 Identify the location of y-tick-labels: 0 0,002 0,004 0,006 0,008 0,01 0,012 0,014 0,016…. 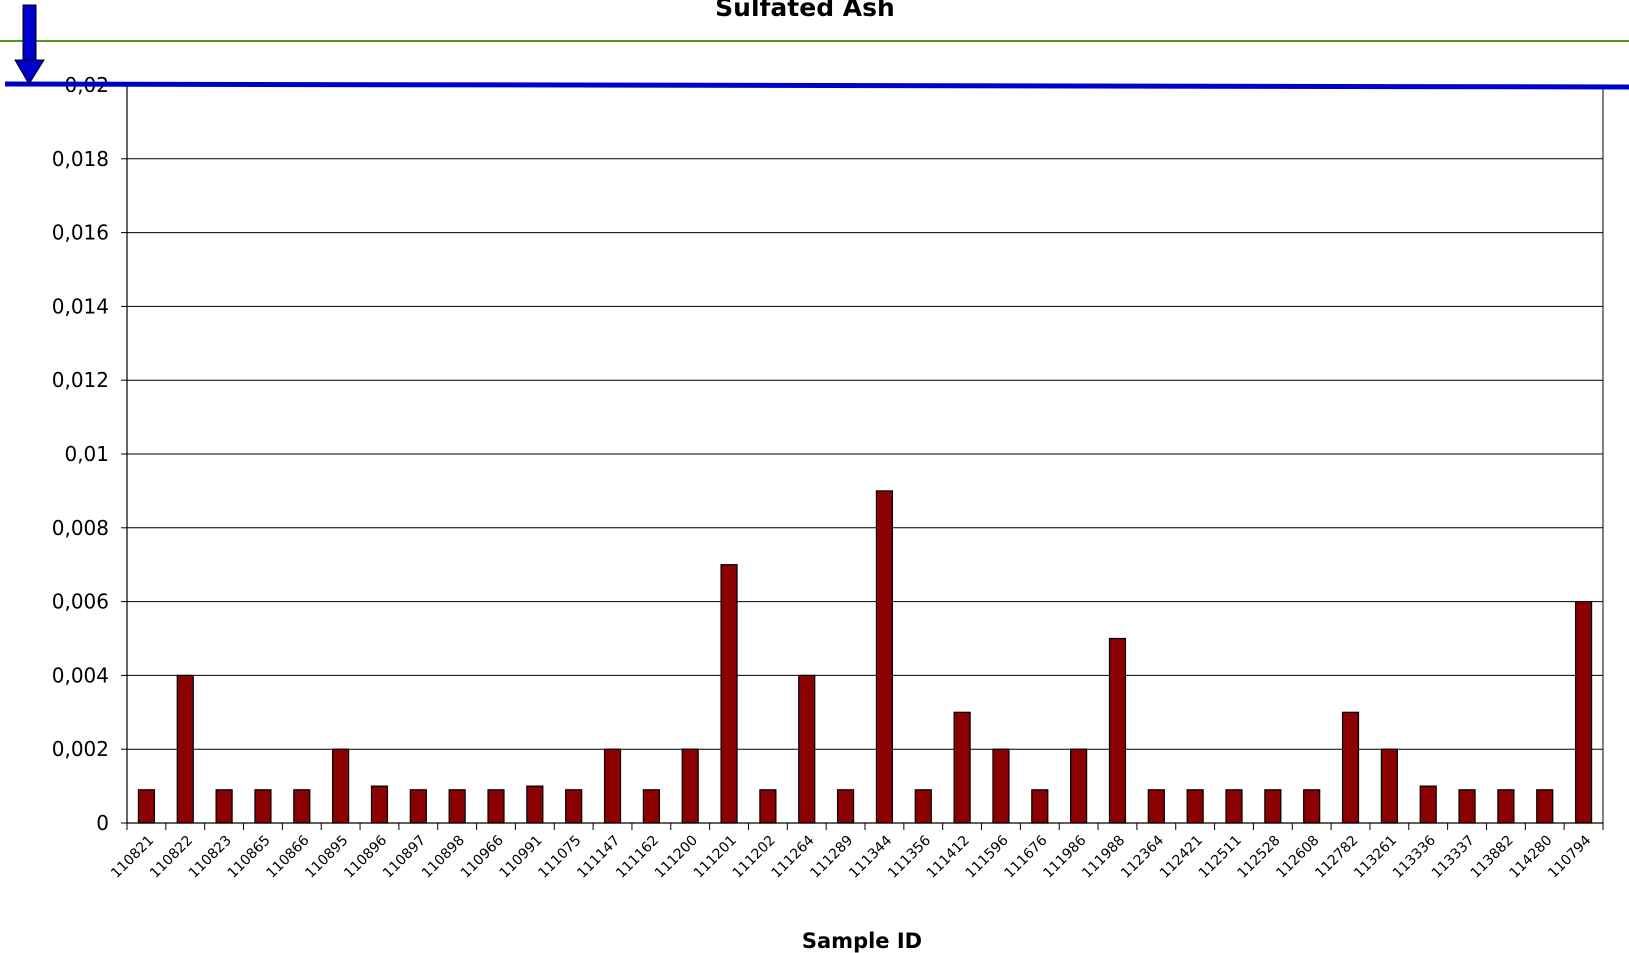
(80, 454).